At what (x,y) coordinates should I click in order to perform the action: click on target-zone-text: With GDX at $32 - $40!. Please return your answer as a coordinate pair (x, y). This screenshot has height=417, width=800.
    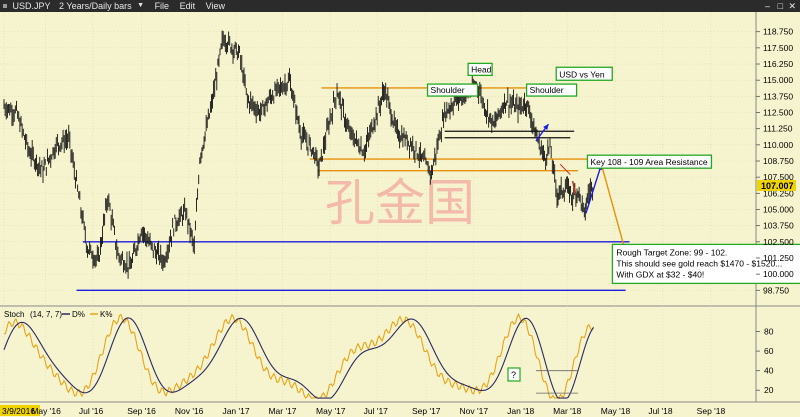
    Looking at the image, I should click on (660, 274).